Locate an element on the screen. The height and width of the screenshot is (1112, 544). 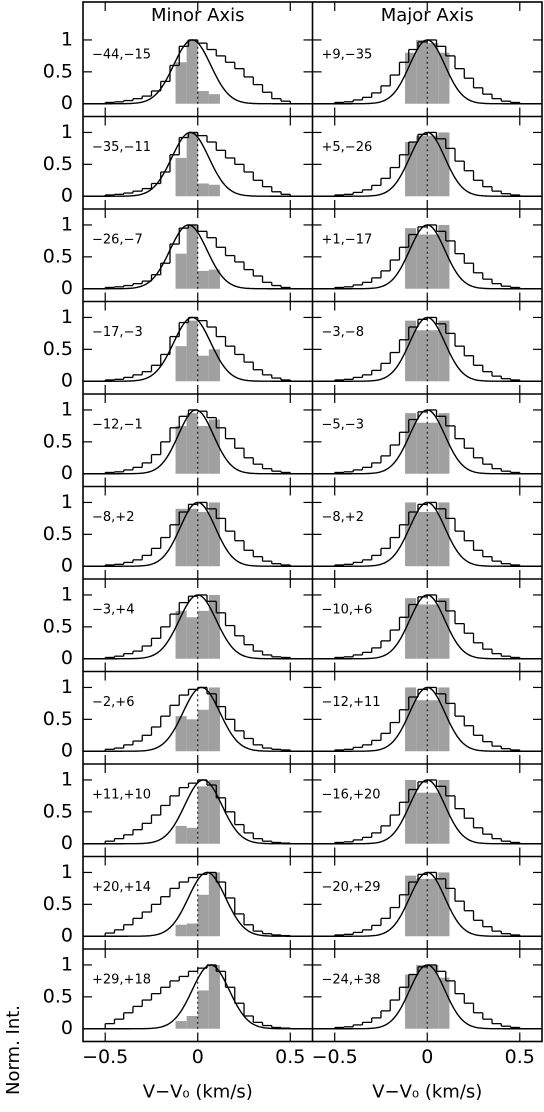
panel-label: −3,+4 is located at coordinates (113, 610).